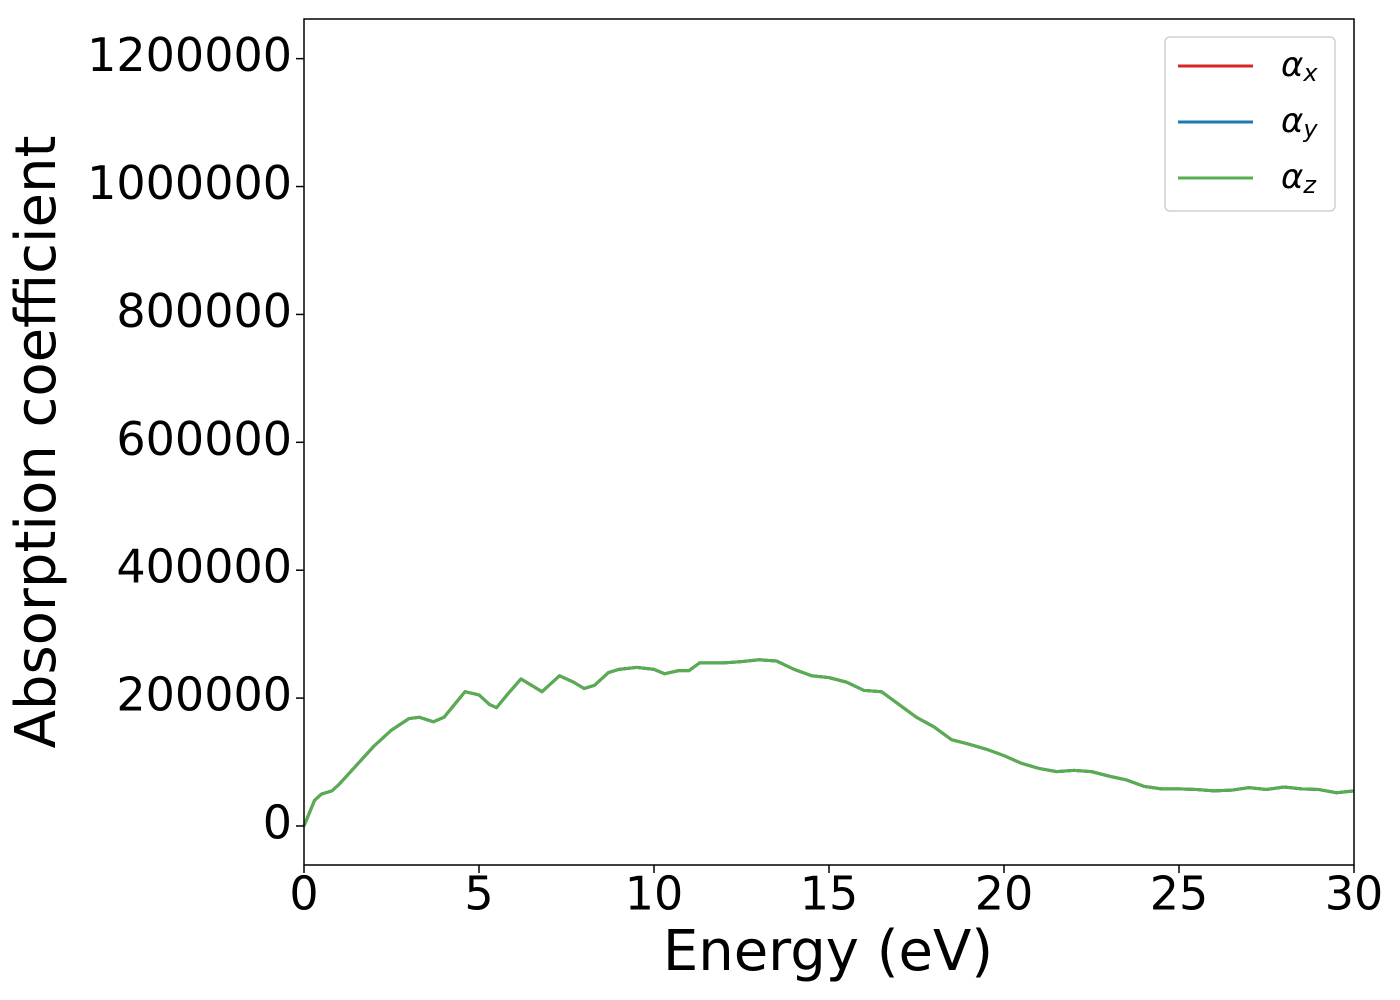  Describe the element at coordinates (478, 894) in the screenshot. I see `x-tick-label: 5` at that location.